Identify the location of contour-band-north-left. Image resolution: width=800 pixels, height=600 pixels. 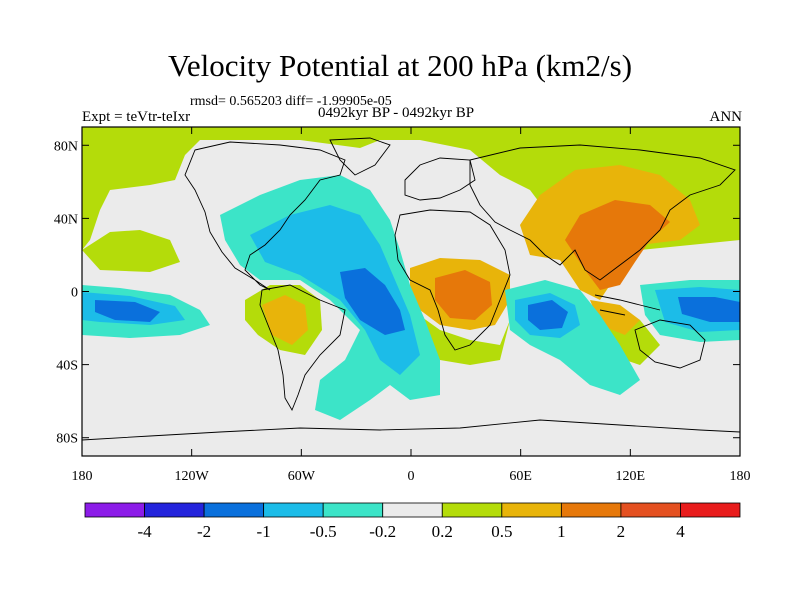
(131, 251).